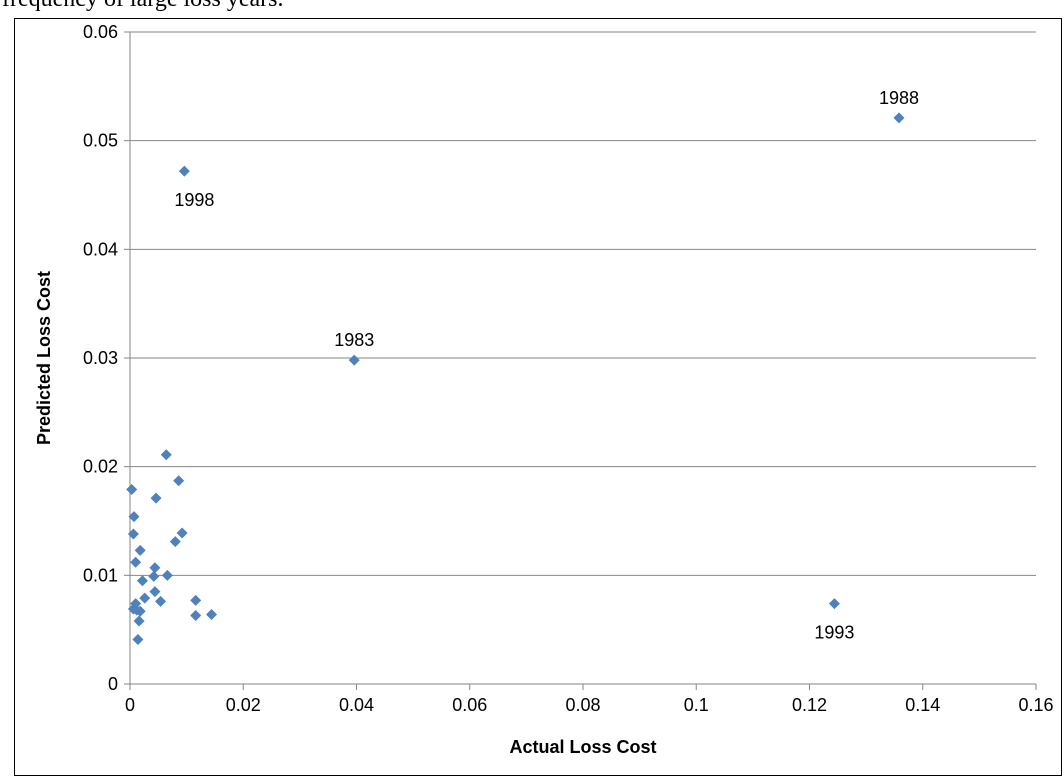 Image resolution: width=1064 pixels, height=778 pixels. I want to click on x-tick-labels: 0 0.02 0.04 0.06 0.08 0.1 0.12 0.14 0.16, so click(589, 705).